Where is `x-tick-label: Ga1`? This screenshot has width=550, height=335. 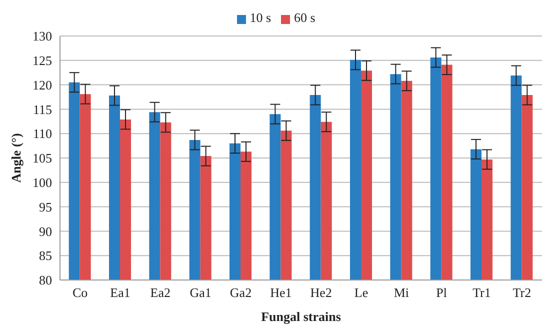 x-tick-label: Ga1 is located at coordinates (201, 292).